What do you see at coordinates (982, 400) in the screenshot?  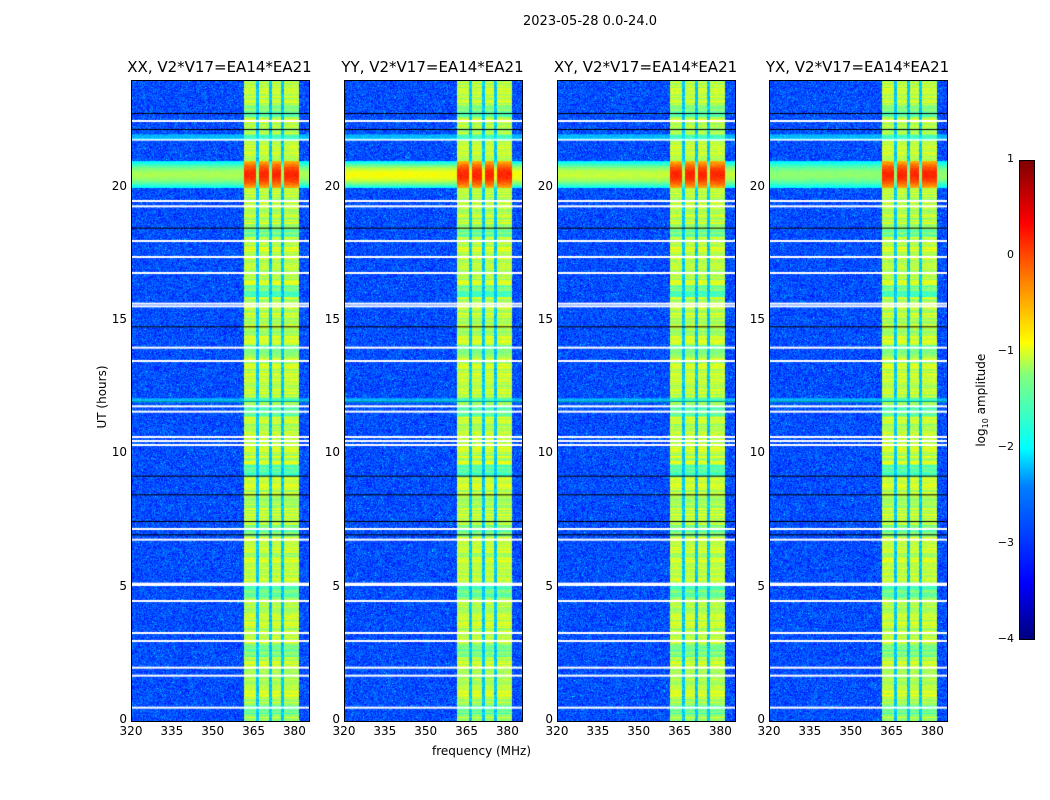 I see `colorbar-label: log10 amplitude` at bounding box center [982, 400].